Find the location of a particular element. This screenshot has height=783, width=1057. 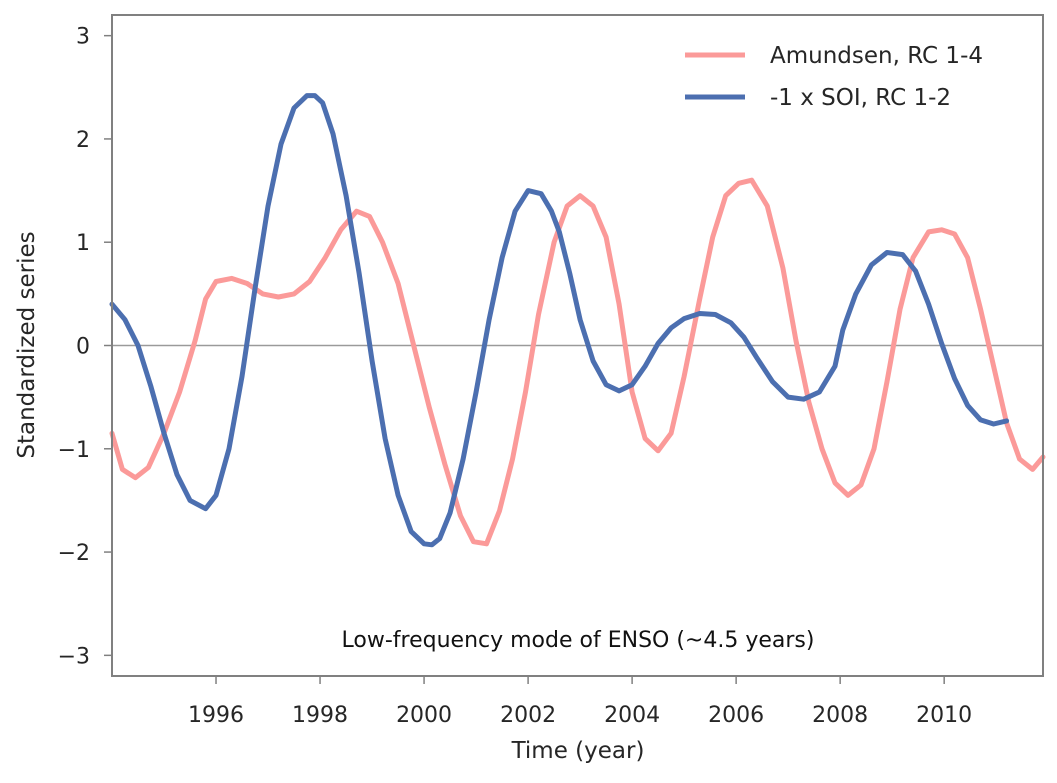

legend-label-amundsen: Amundsen, RC 1-4 is located at coordinates (876, 56).